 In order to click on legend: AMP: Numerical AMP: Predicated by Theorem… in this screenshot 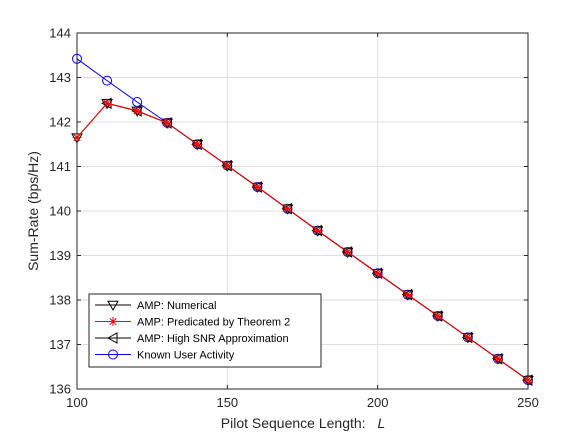, I will do `click(205, 330)`.